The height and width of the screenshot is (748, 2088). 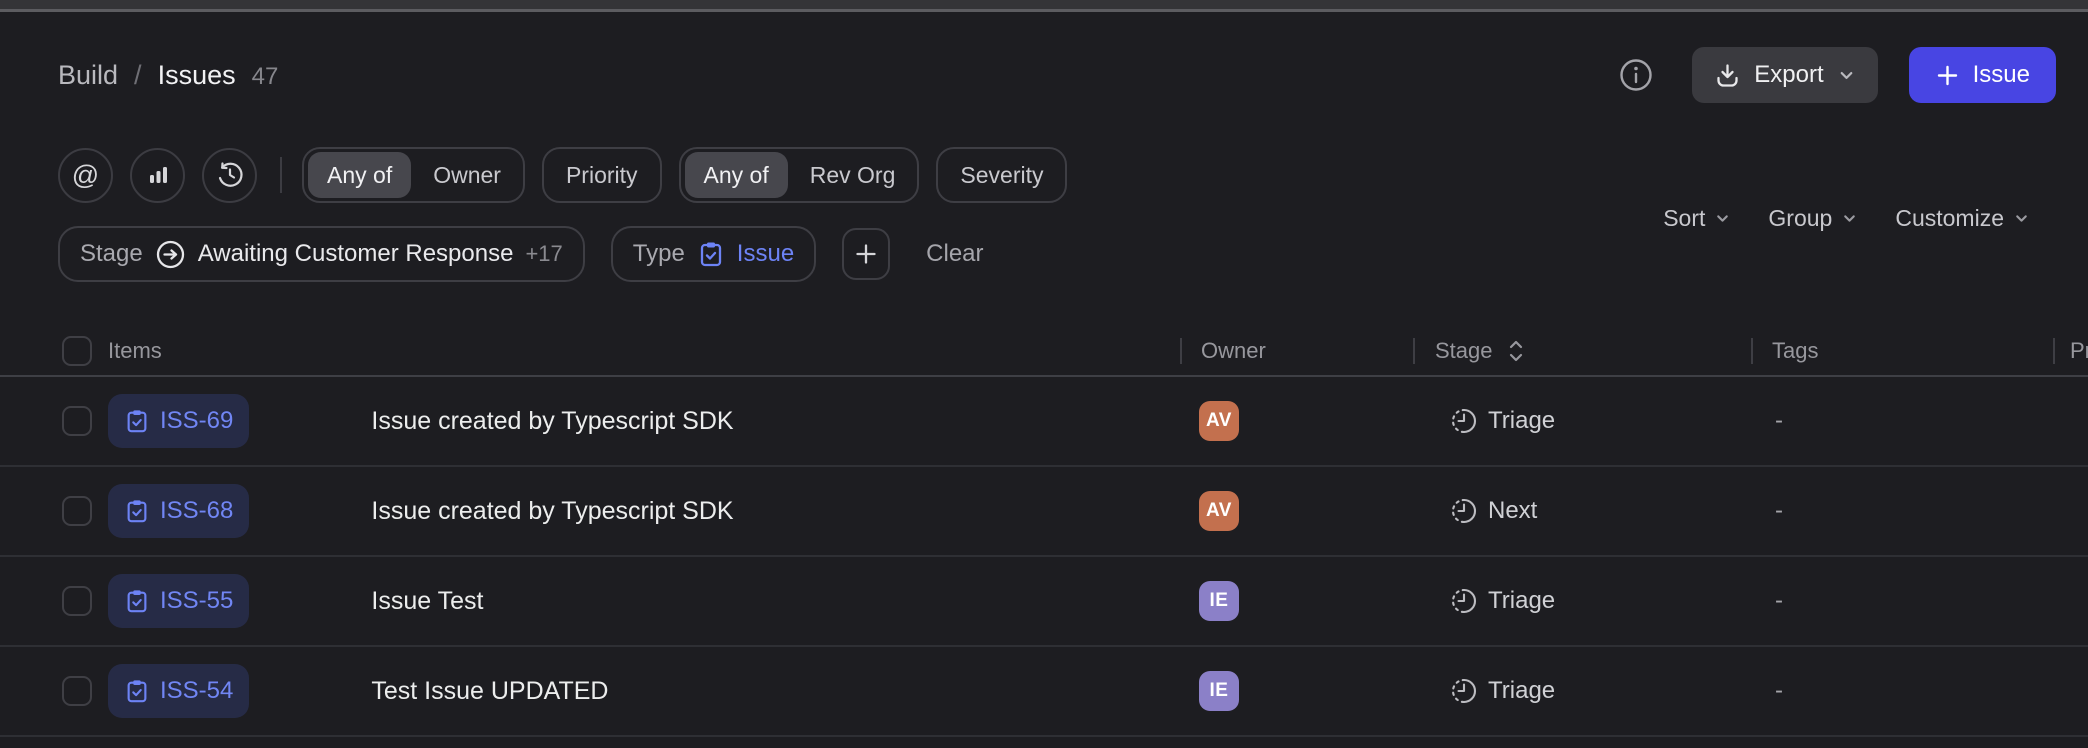 I want to click on view-controls: Sort Group Customize, so click(x=1846, y=218).